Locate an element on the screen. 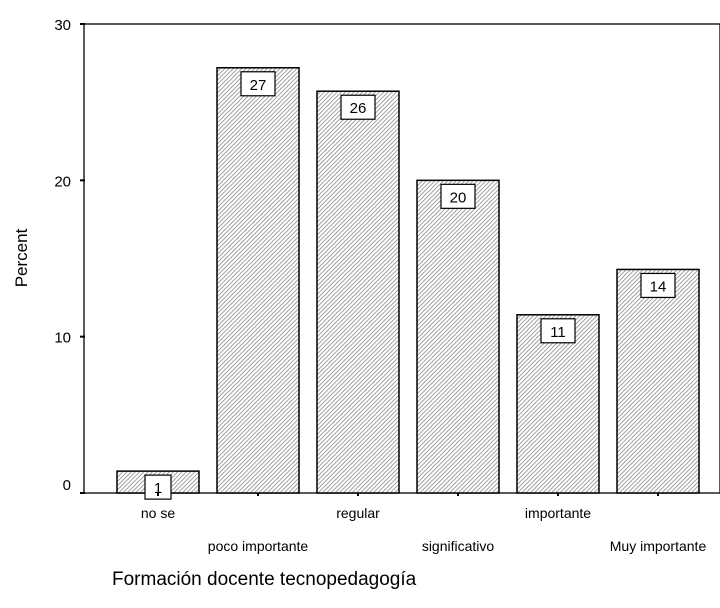 This screenshot has height=608, width=720. y-tick-label: 10 is located at coordinates (62, 338).